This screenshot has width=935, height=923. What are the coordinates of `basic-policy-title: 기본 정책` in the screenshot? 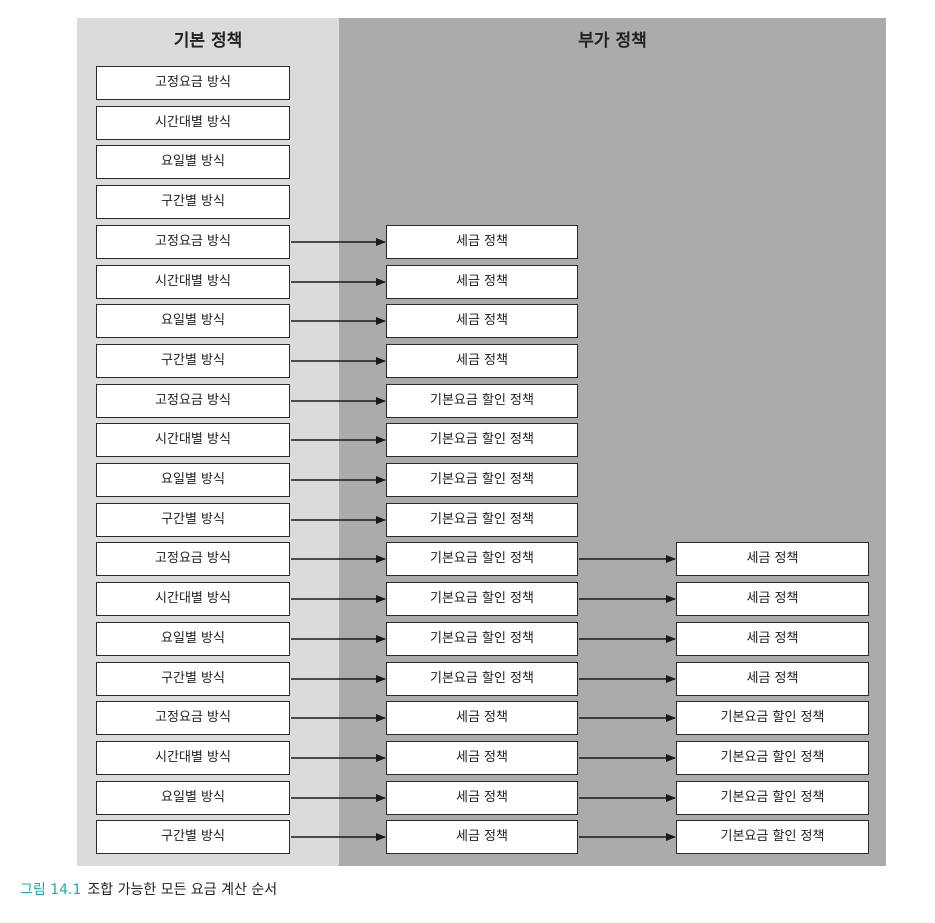 It's located at (208, 41).